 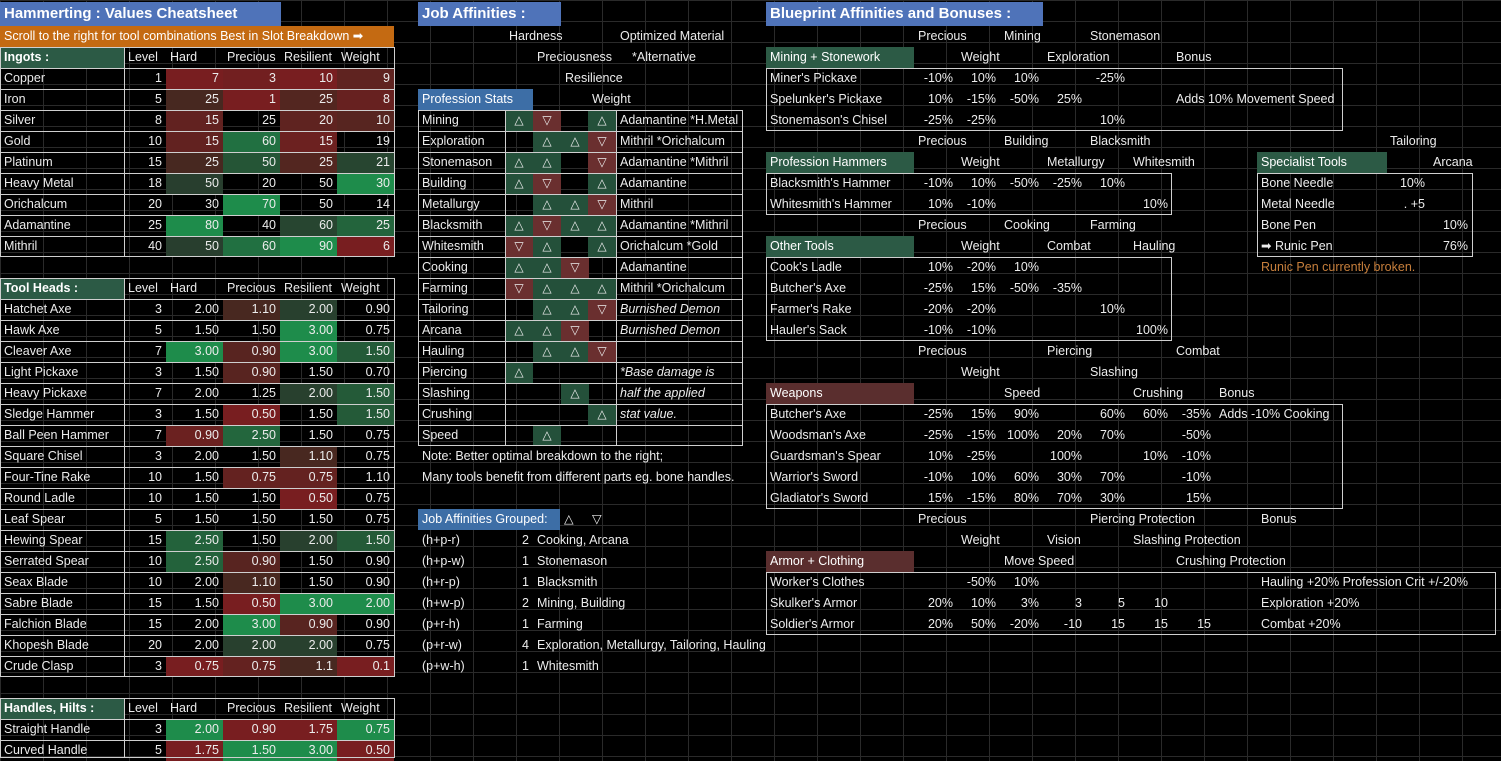 What do you see at coordinates (263, 393) in the screenshot?
I see `value-cell: 1.25` at bounding box center [263, 393].